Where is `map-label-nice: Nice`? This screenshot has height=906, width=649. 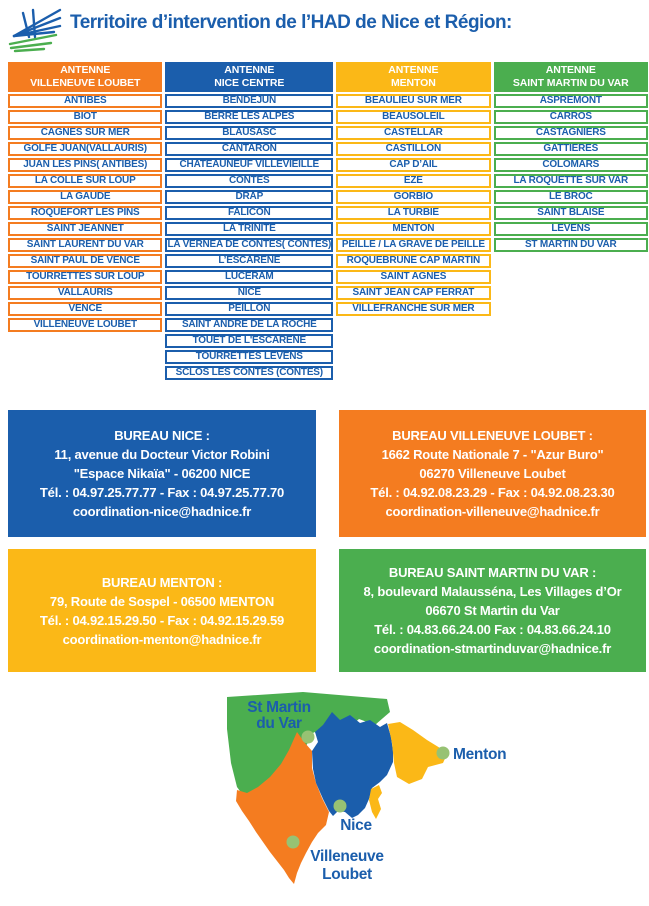 map-label-nice: Nice is located at coordinates (356, 825).